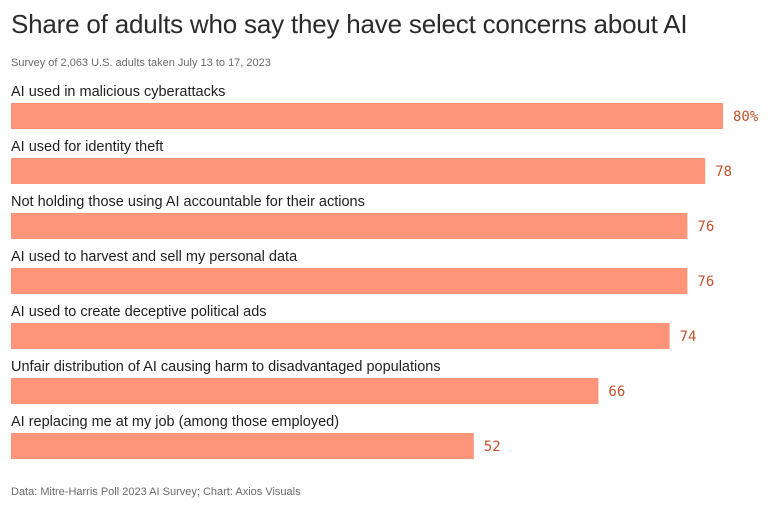 The image size is (783, 516). I want to click on category-label: AI used for identity theft, so click(87, 147).